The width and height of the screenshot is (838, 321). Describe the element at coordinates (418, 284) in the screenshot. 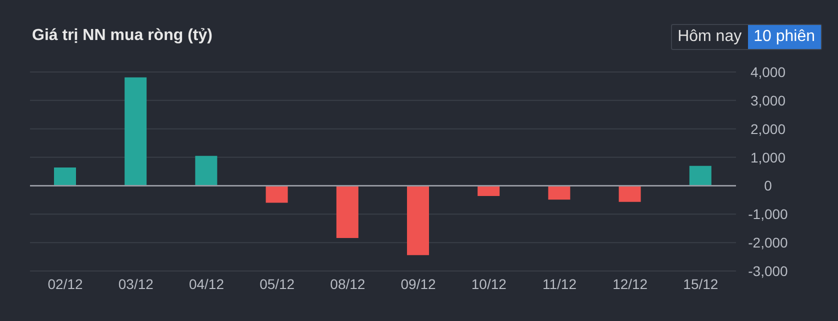

I see `x-tick-label: 09/12` at that location.